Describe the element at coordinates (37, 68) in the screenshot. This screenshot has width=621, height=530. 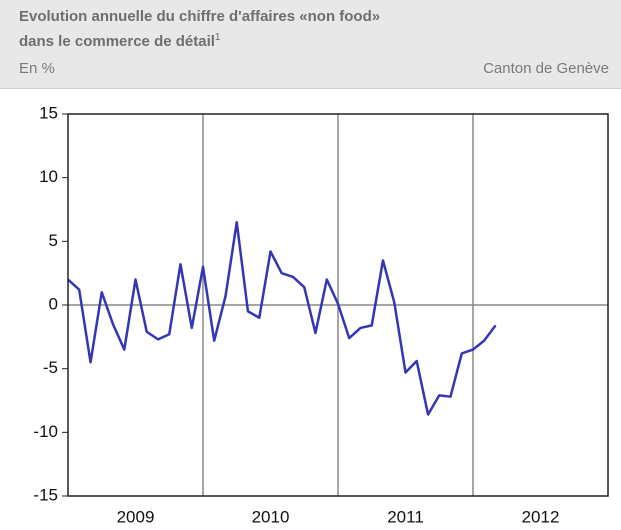
I see `unit-label: En %` at that location.